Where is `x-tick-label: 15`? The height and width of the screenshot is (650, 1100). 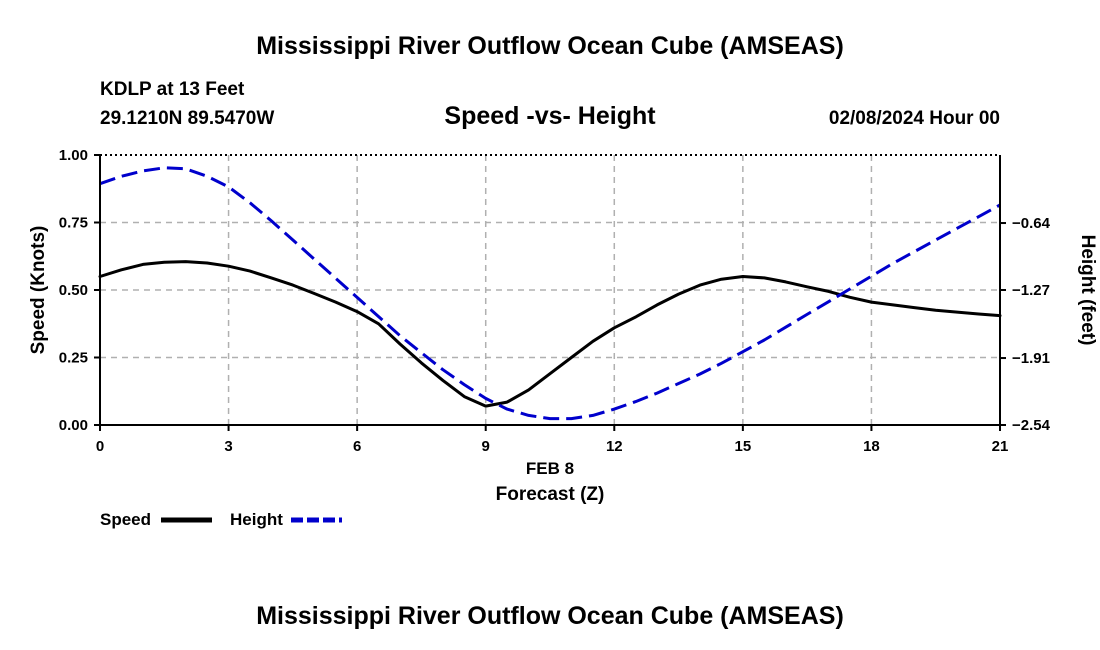
x-tick-label: 15 is located at coordinates (743, 446).